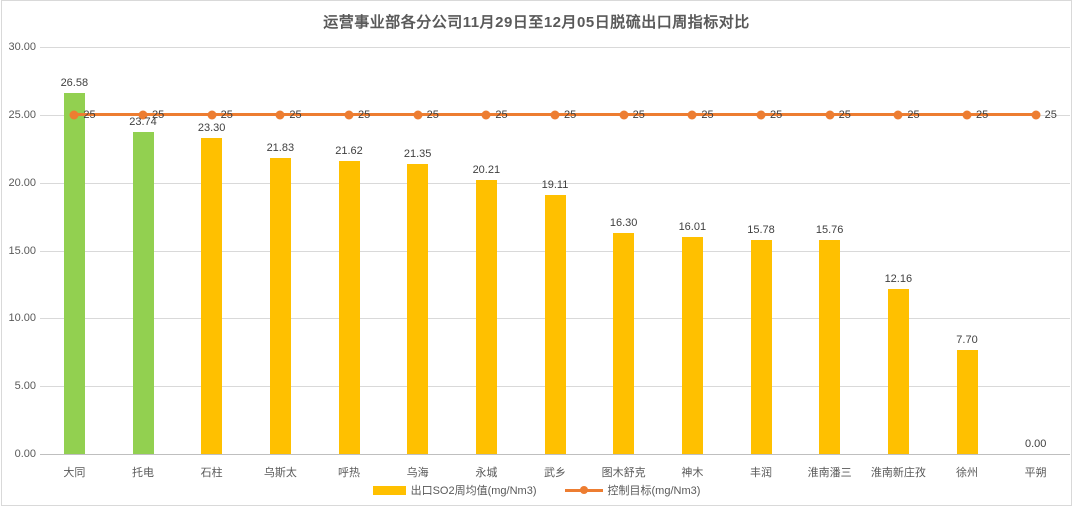 This screenshot has width=1080, height=511. What do you see at coordinates (280, 305) in the screenshot?
I see `bar-乌斯太` at bounding box center [280, 305].